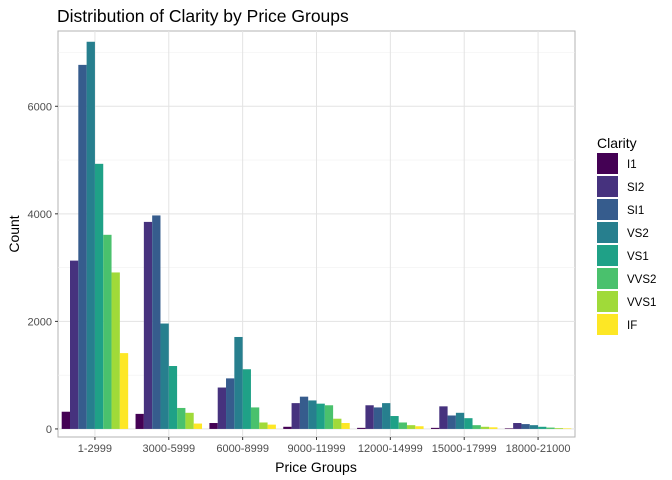 This screenshot has width=672, height=480. Describe the element at coordinates (203, 16) in the screenshot. I see `chart-title: Distribution of Clarity by Price Groups` at that location.